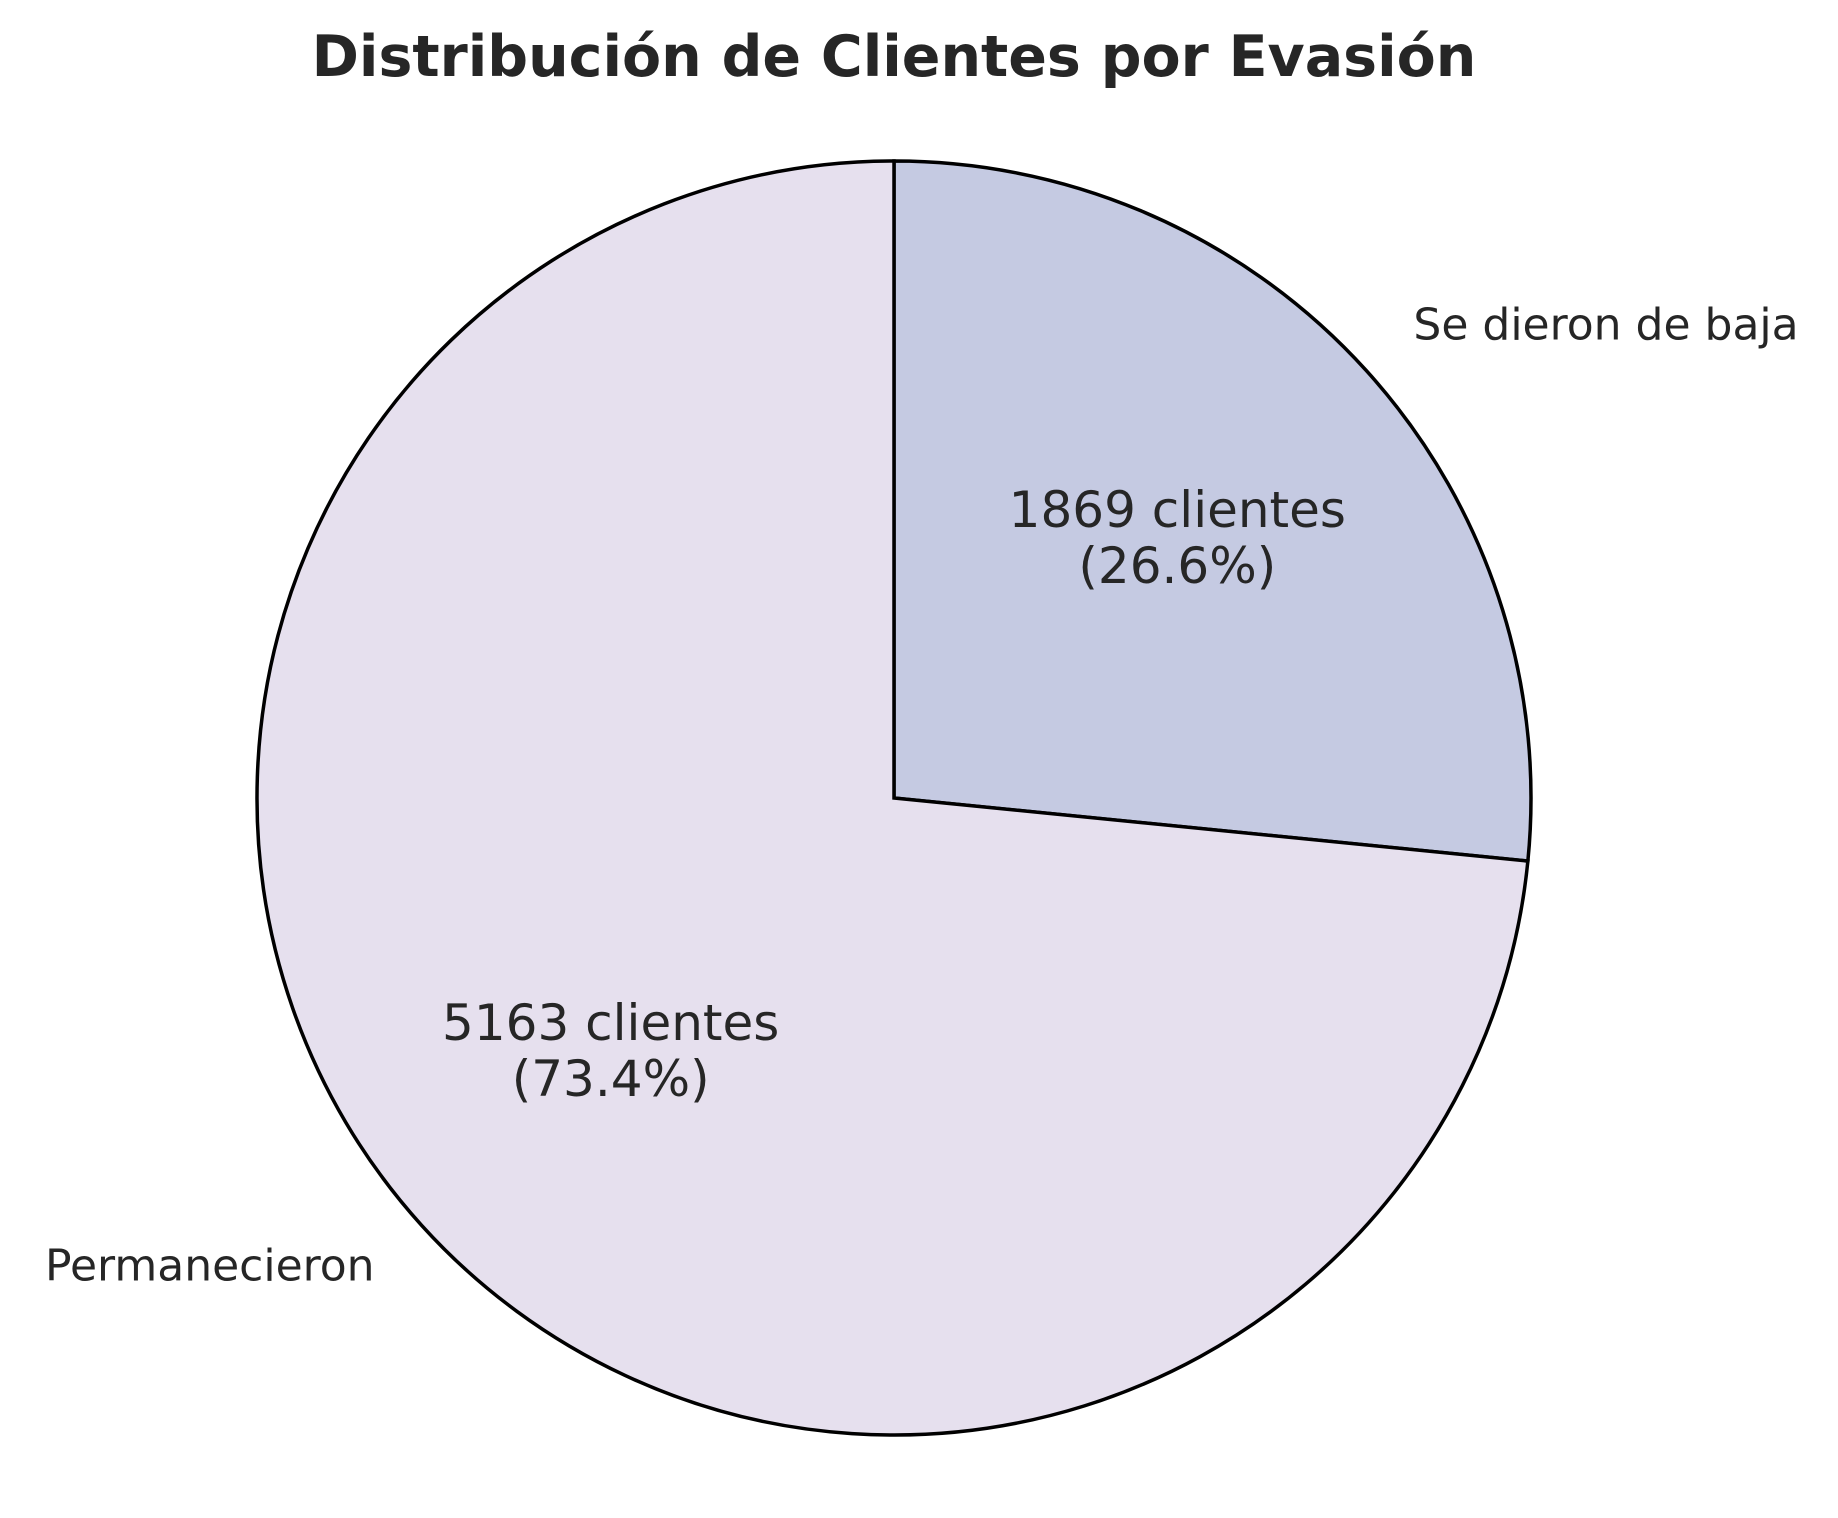 This screenshot has width=1838, height=1518. I want to click on chart-title: Distribución de Clientes por Evasión, so click(894, 57).